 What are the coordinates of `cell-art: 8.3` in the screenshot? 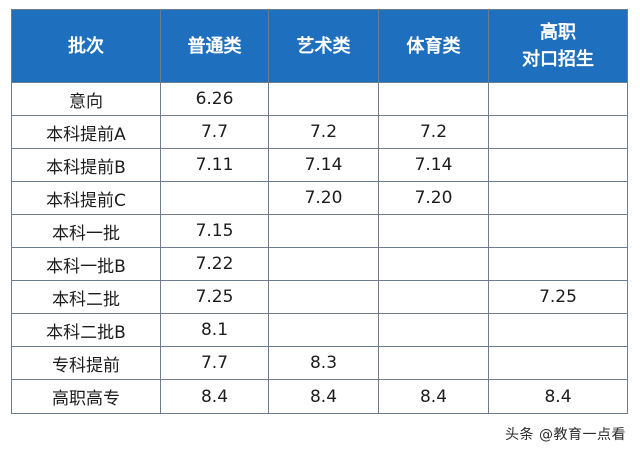 It's located at (323, 363).